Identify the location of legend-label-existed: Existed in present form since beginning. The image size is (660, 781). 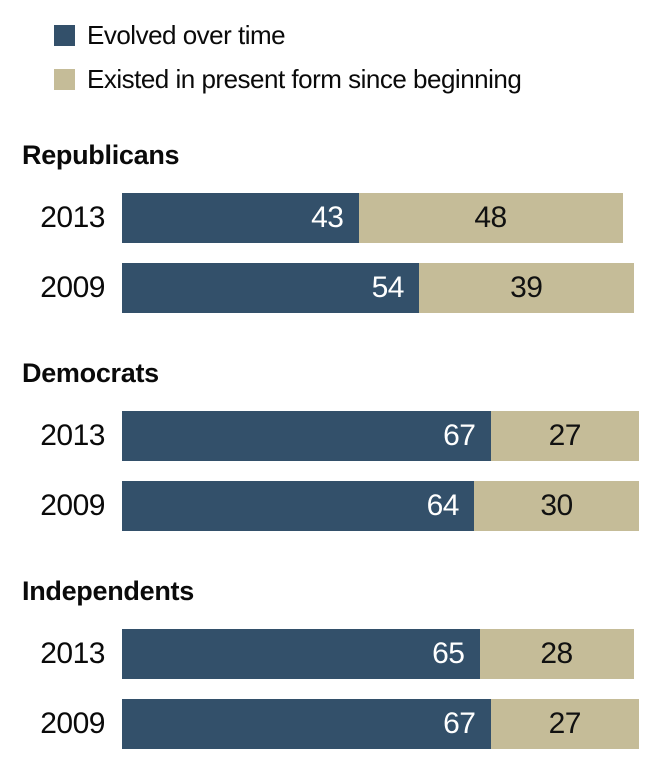
(304, 79).